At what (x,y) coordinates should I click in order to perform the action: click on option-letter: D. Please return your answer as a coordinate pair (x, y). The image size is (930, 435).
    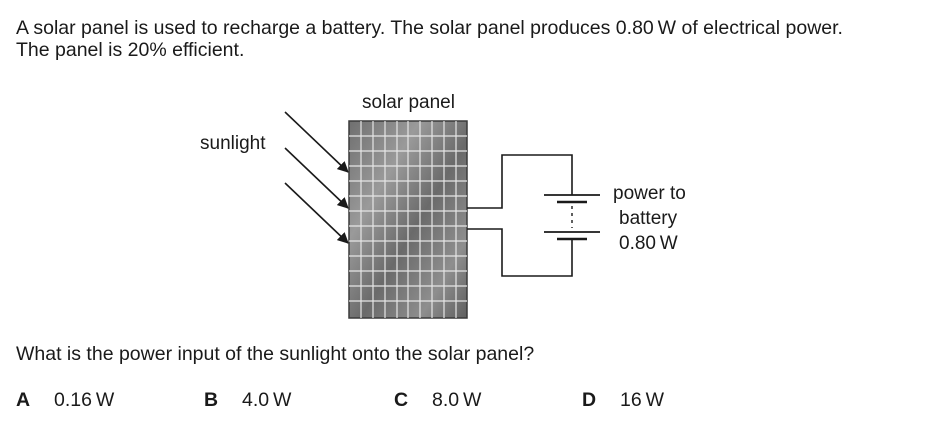
    Looking at the image, I should click on (589, 400).